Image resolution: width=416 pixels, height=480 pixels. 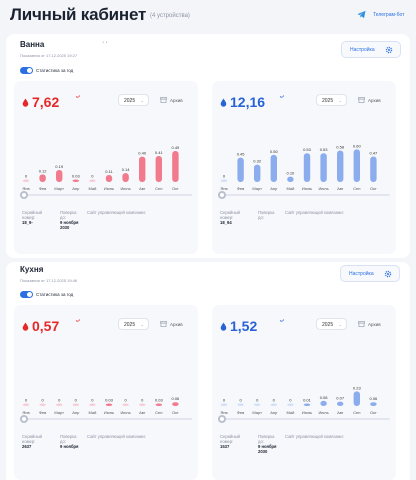 What do you see at coordinates (307, 188) in the screenshot?
I see `month-tick-label: Июнь` at bounding box center [307, 188].